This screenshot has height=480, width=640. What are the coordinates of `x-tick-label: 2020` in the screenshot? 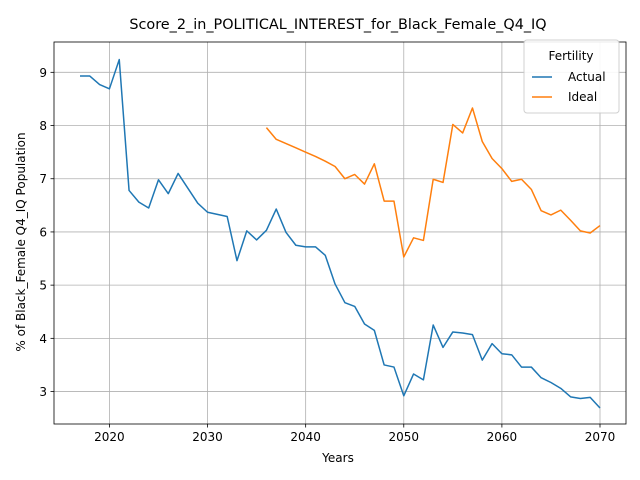 It's located at (109, 437).